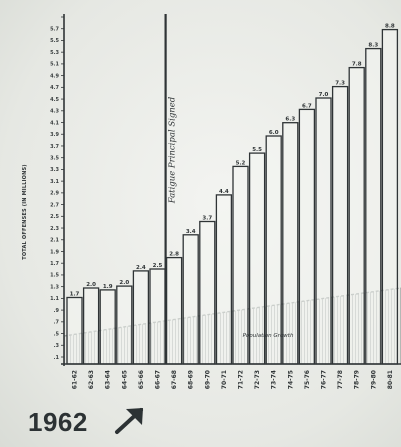 This screenshot has height=447, width=401. Describe the element at coordinates (174, 255) in the screenshot. I see `data-label: 2.8` at that location.